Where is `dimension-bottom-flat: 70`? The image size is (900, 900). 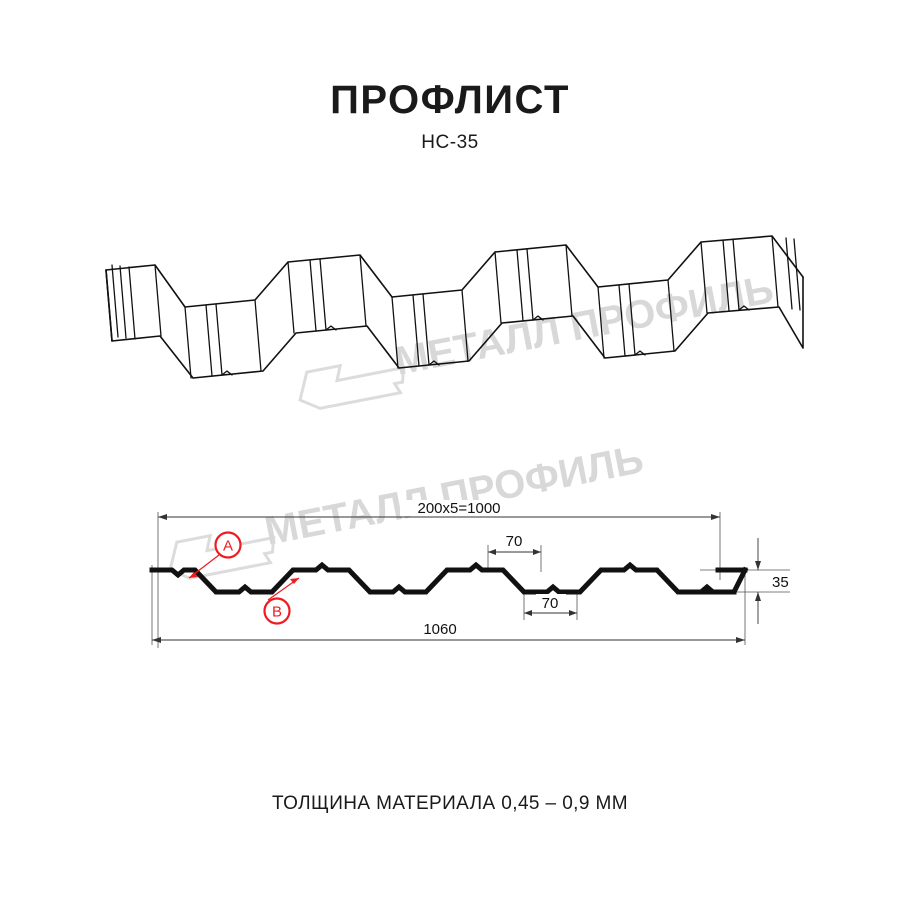
dimension-bottom-flat: 70 is located at coordinates (550, 605).